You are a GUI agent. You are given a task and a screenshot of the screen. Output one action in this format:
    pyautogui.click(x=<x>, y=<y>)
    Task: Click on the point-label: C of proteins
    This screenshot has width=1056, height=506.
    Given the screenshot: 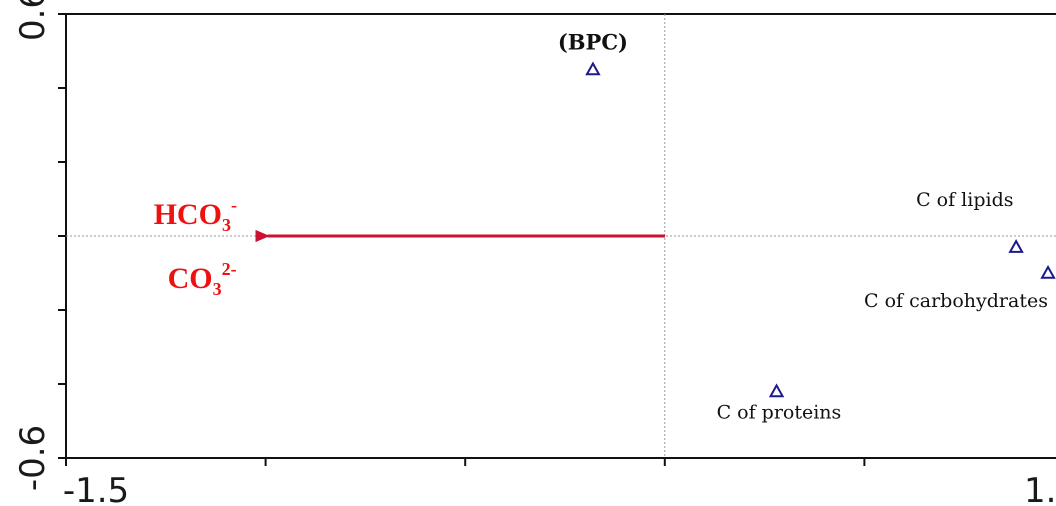 What is the action you would take?
    pyautogui.click(x=779, y=412)
    